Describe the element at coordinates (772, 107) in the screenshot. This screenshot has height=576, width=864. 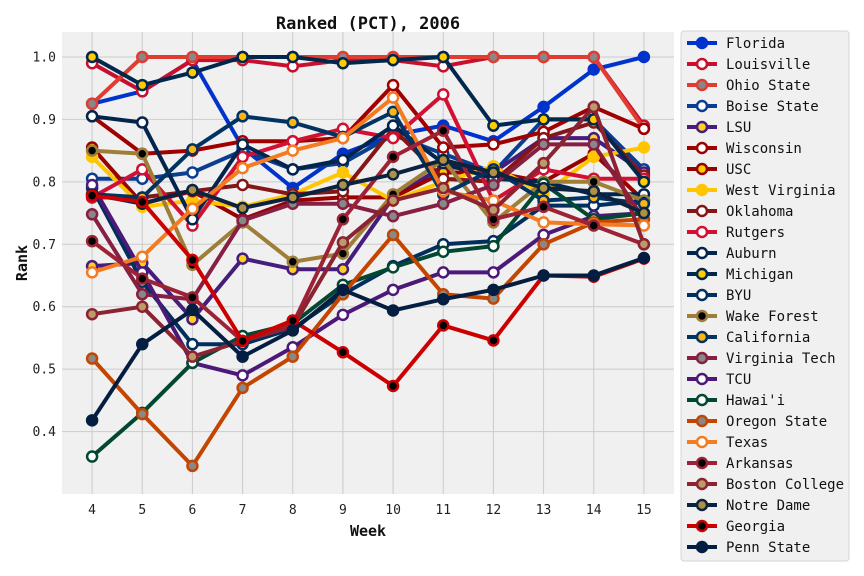
I see `legend-label: Boise State` at that location.